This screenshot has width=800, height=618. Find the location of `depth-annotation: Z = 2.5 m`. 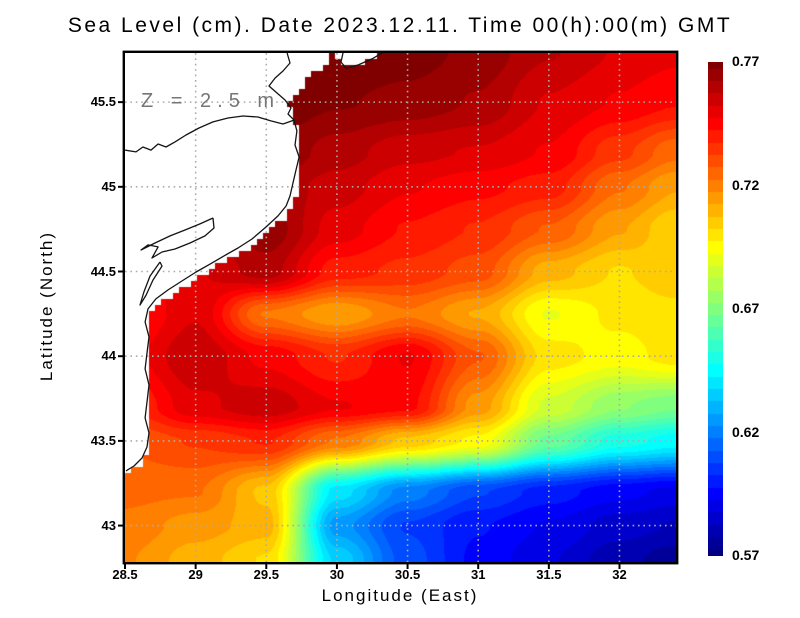

depth-annotation: Z = 2.5 m is located at coordinates (211, 101).